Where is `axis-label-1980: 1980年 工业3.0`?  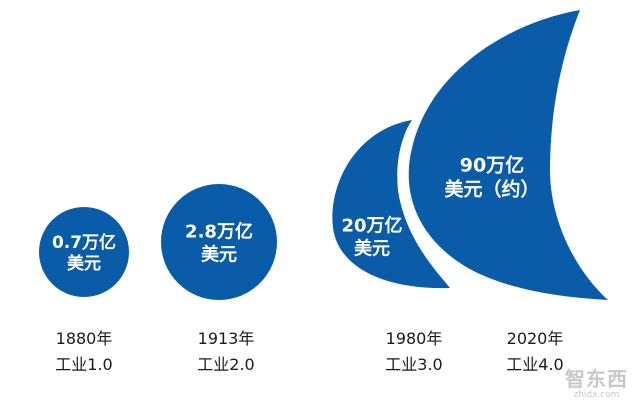
axis-label-1980: 1980年 工业3.0 is located at coordinates (413, 351).